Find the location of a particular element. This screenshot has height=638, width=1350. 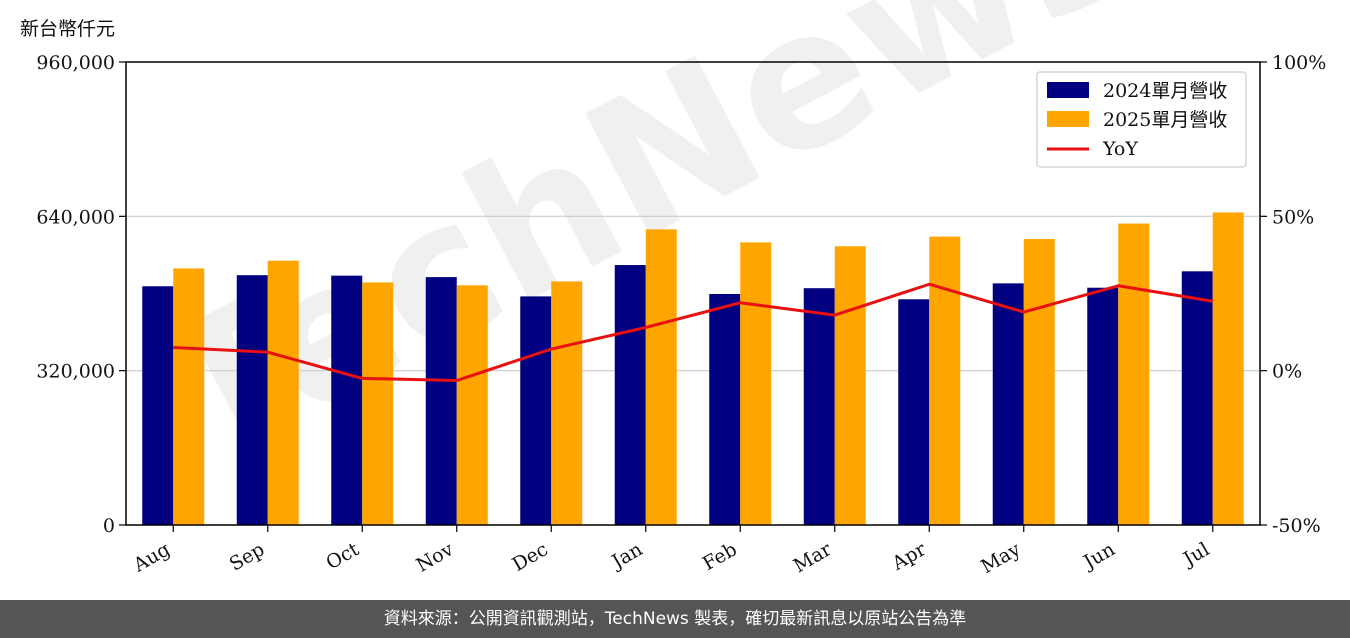

bar-2025-may is located at coordinates (1039, 382).